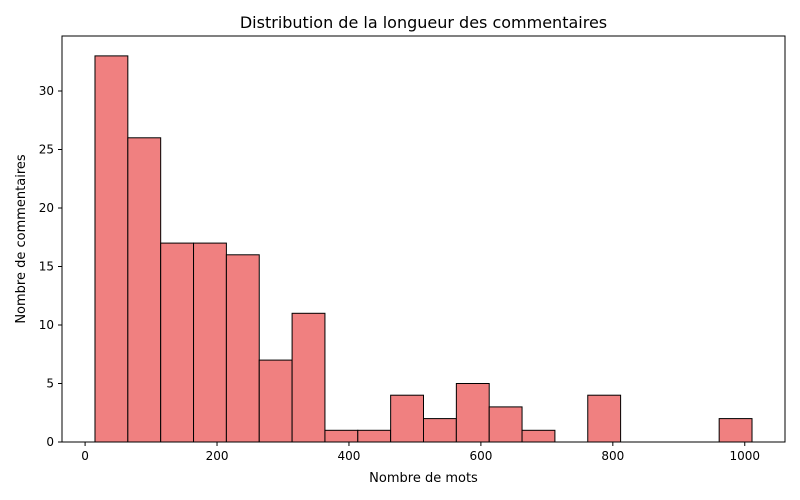  Describe the element at coordinates (349, 456) in the screenshot. I see `x-tick-label: 400` at that location.